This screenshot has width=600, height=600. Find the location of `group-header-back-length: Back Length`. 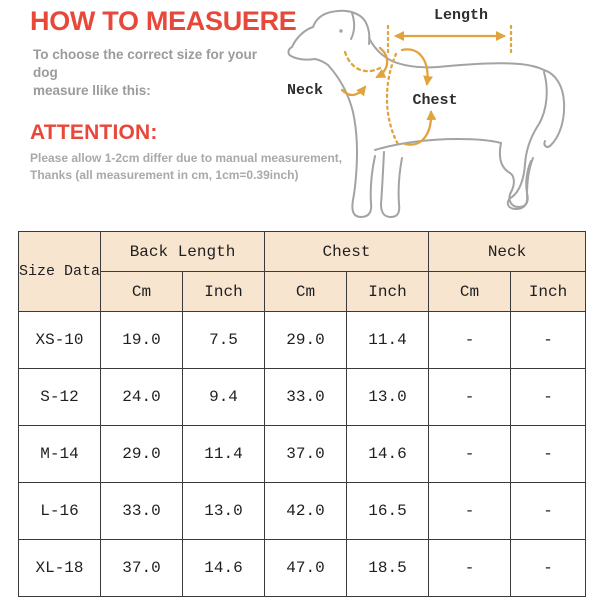

group-header-back-length: Back Length is located at coordinates (182, 251).